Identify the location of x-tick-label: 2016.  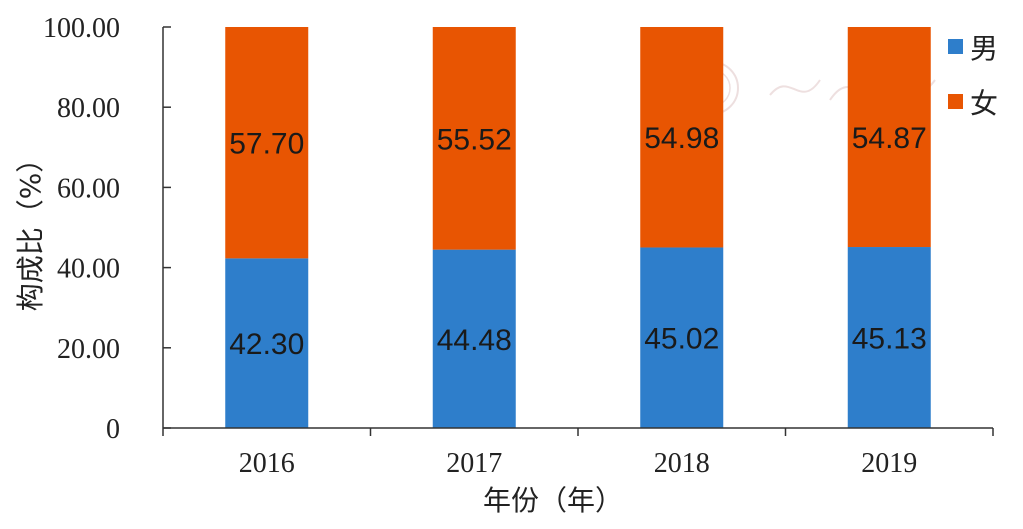
(267, 463).